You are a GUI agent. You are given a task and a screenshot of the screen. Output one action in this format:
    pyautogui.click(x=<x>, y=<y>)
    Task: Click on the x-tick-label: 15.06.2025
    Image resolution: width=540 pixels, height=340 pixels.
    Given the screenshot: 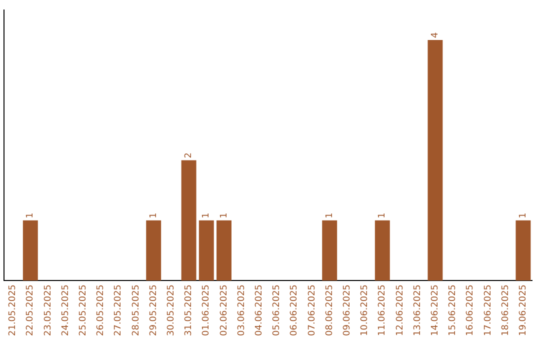 What is the action you would take?
    pyautogui.click(x=453, y=310)
    